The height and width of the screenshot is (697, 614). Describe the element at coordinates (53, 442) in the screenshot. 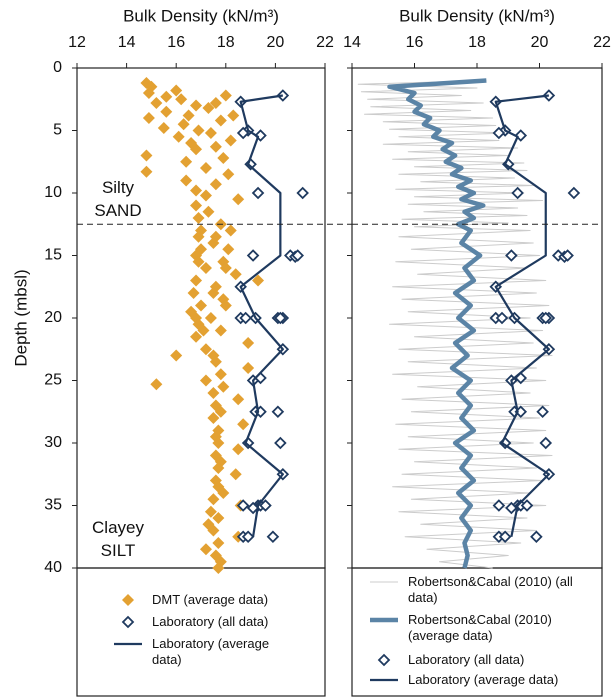

I see `y-tick-label: 30` at that location.